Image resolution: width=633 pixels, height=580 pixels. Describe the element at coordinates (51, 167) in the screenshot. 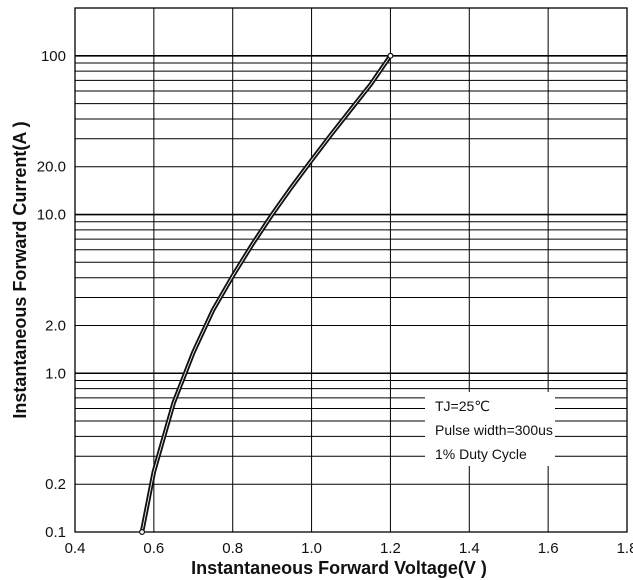

I see `y-tick-label: 20.0` at that location.